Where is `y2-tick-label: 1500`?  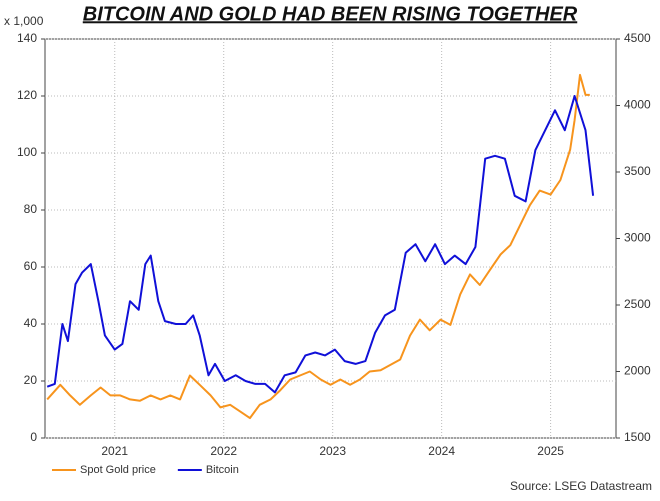
y2-tick-label: 1500 is located at coordinates (637, 437).